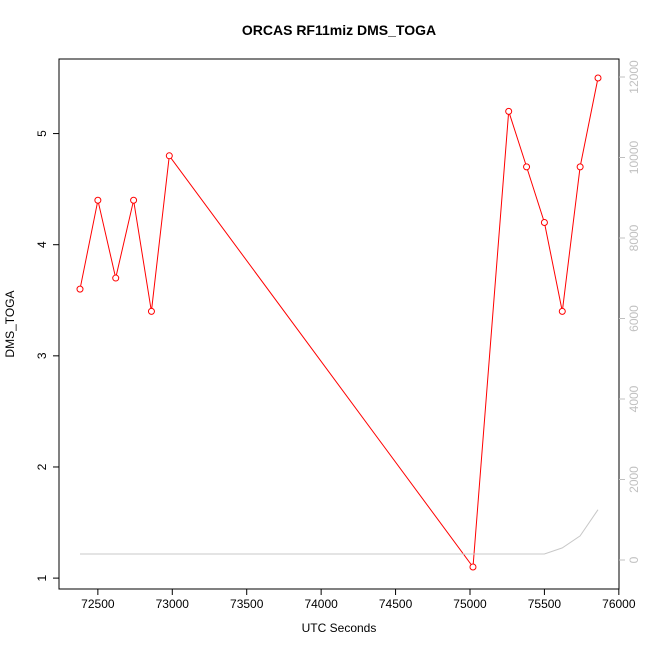  Describe the element at coordinates (634, 237) in the screenshot. I see `y2-tick-label: 8000` at that location.